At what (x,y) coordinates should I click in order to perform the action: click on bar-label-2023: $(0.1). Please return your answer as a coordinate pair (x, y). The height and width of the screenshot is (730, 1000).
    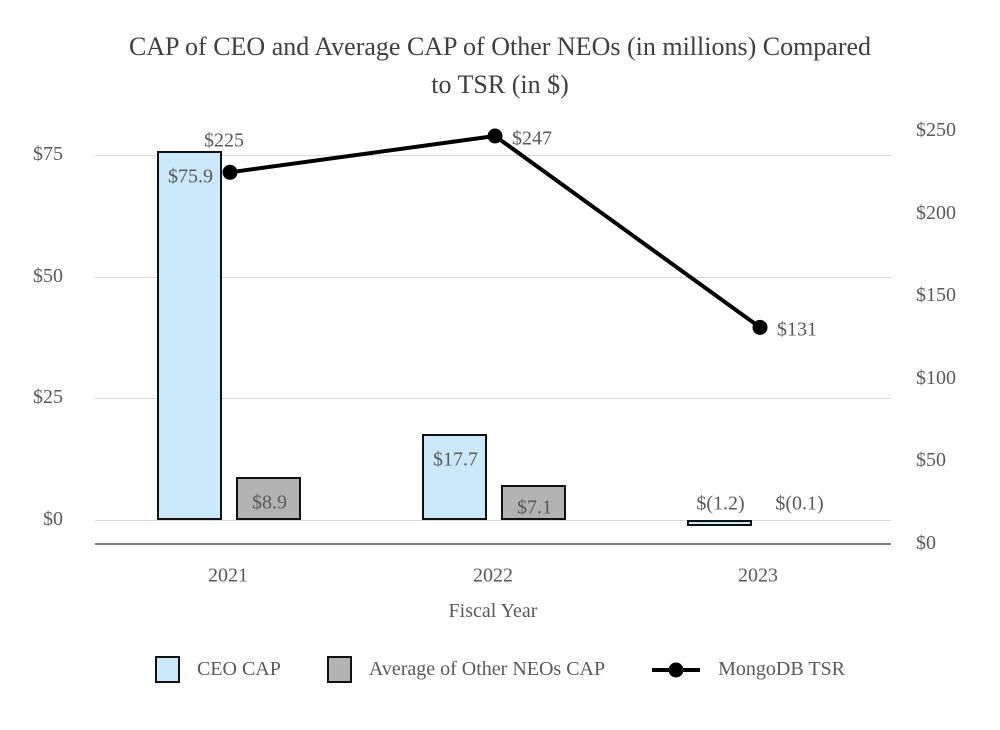
    Looking at the image, I should click on (799, 503).